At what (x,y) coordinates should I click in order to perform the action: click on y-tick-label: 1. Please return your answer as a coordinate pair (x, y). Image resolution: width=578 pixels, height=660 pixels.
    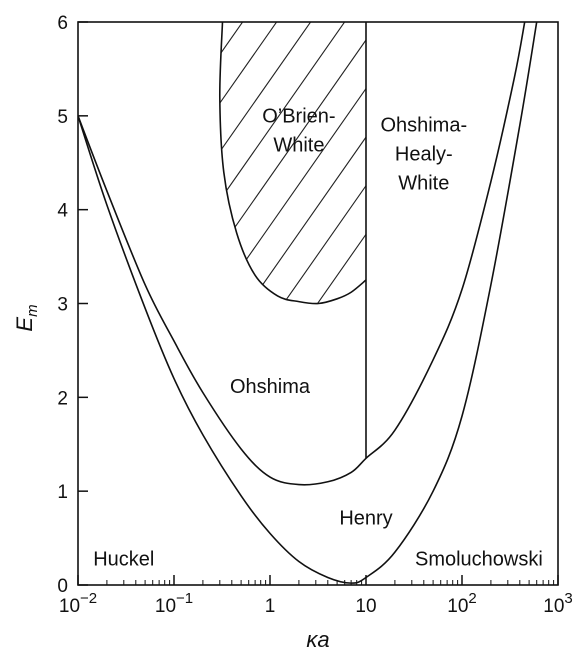
    Looking at the image, I should click on (62, 492).